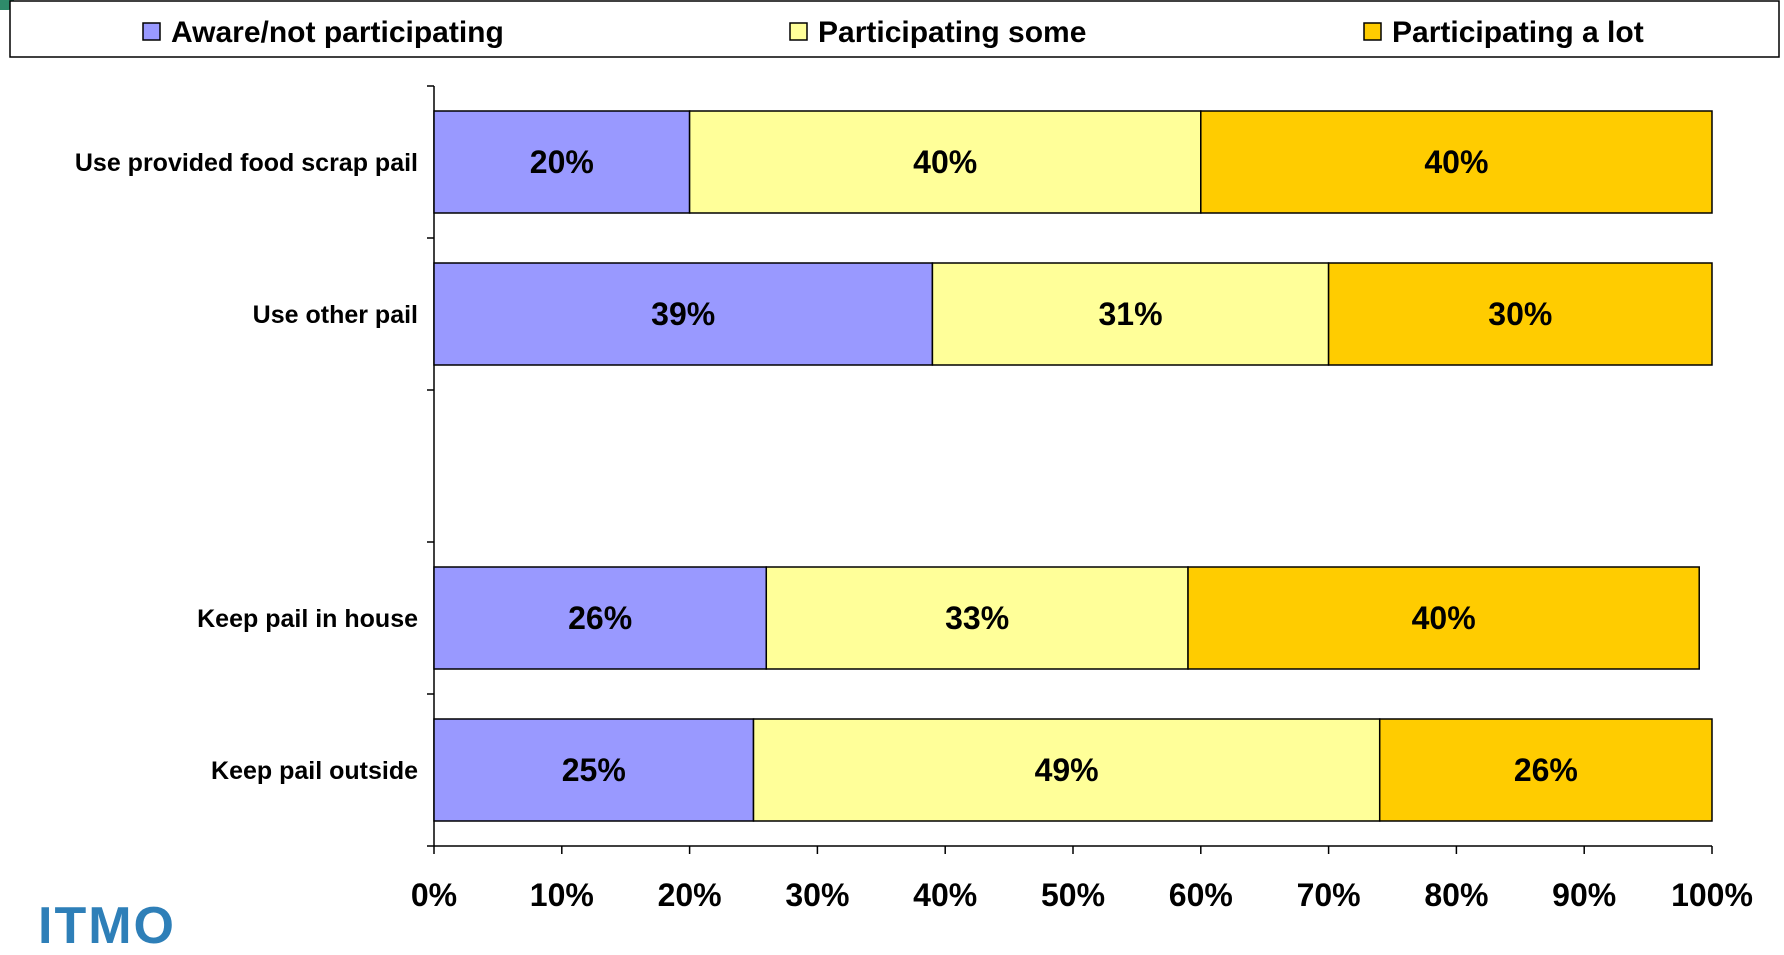  I want to click on x-tick-label: 0%, so click(434, 895).